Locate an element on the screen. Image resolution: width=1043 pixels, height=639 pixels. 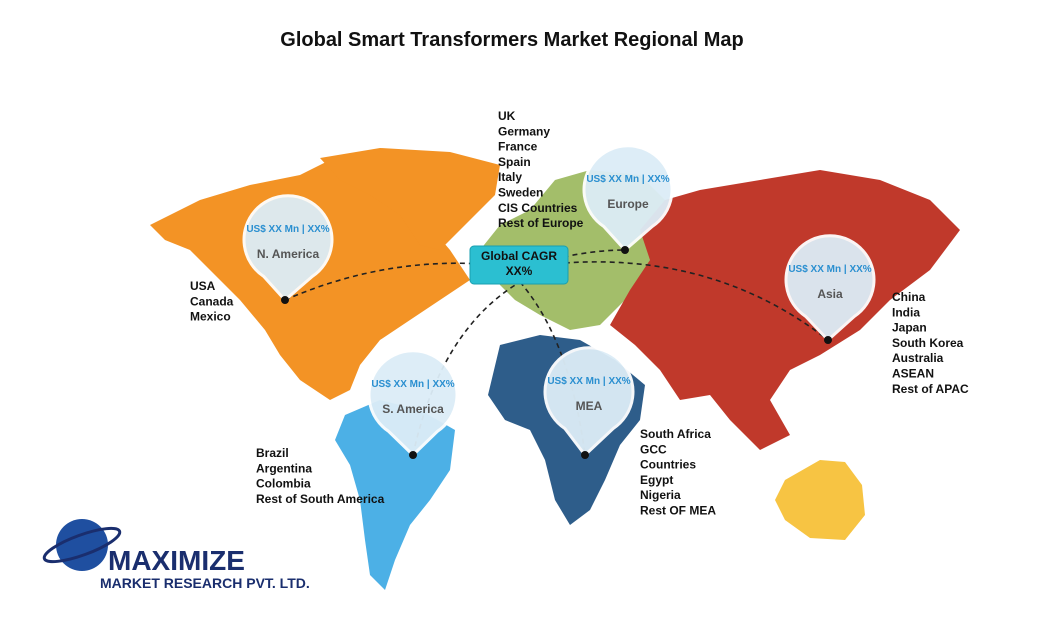
country: Sweden is located at coordinates (520, 193).